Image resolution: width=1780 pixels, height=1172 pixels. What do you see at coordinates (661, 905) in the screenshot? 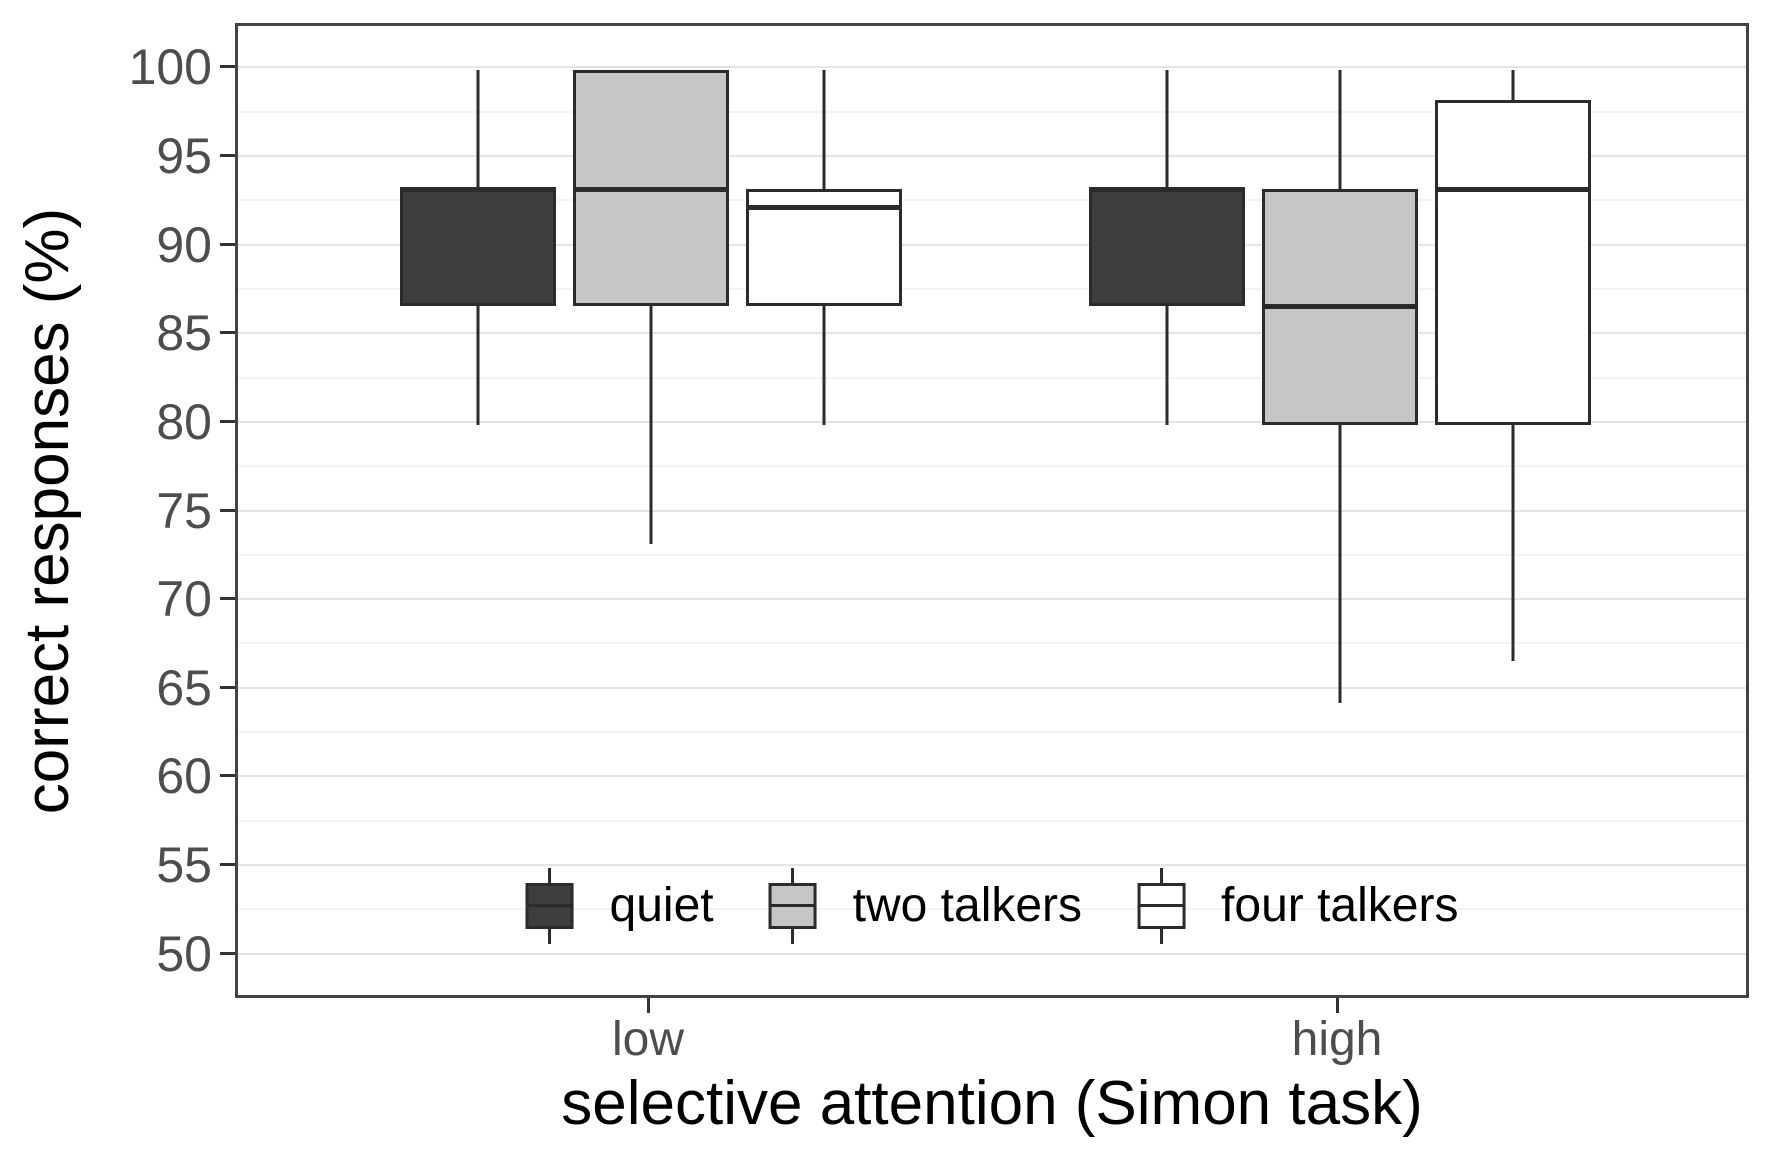
I see `legend-label: quiet` at bounding box center [661, 905].